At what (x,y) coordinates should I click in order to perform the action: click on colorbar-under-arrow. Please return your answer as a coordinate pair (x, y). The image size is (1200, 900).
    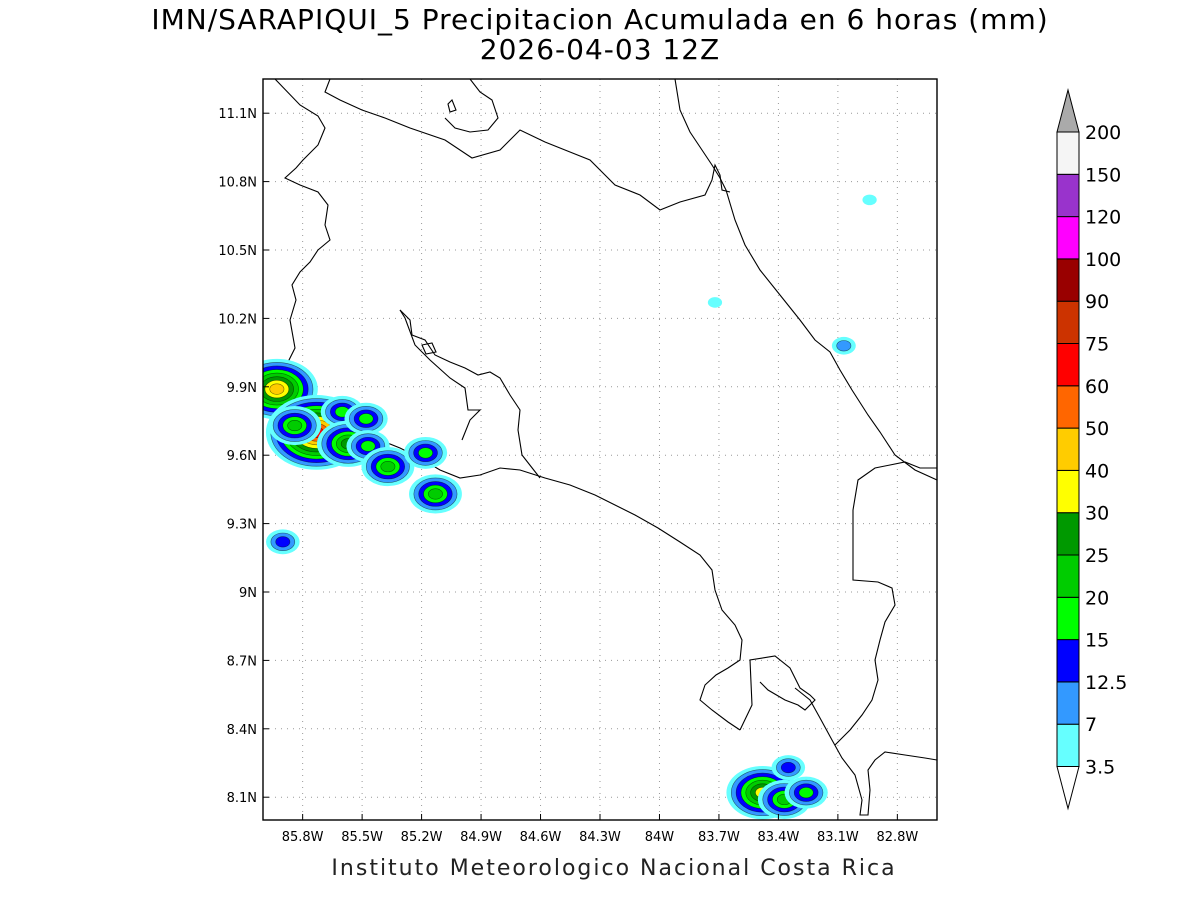
    Looking at the image, I should click on (1068, 788).